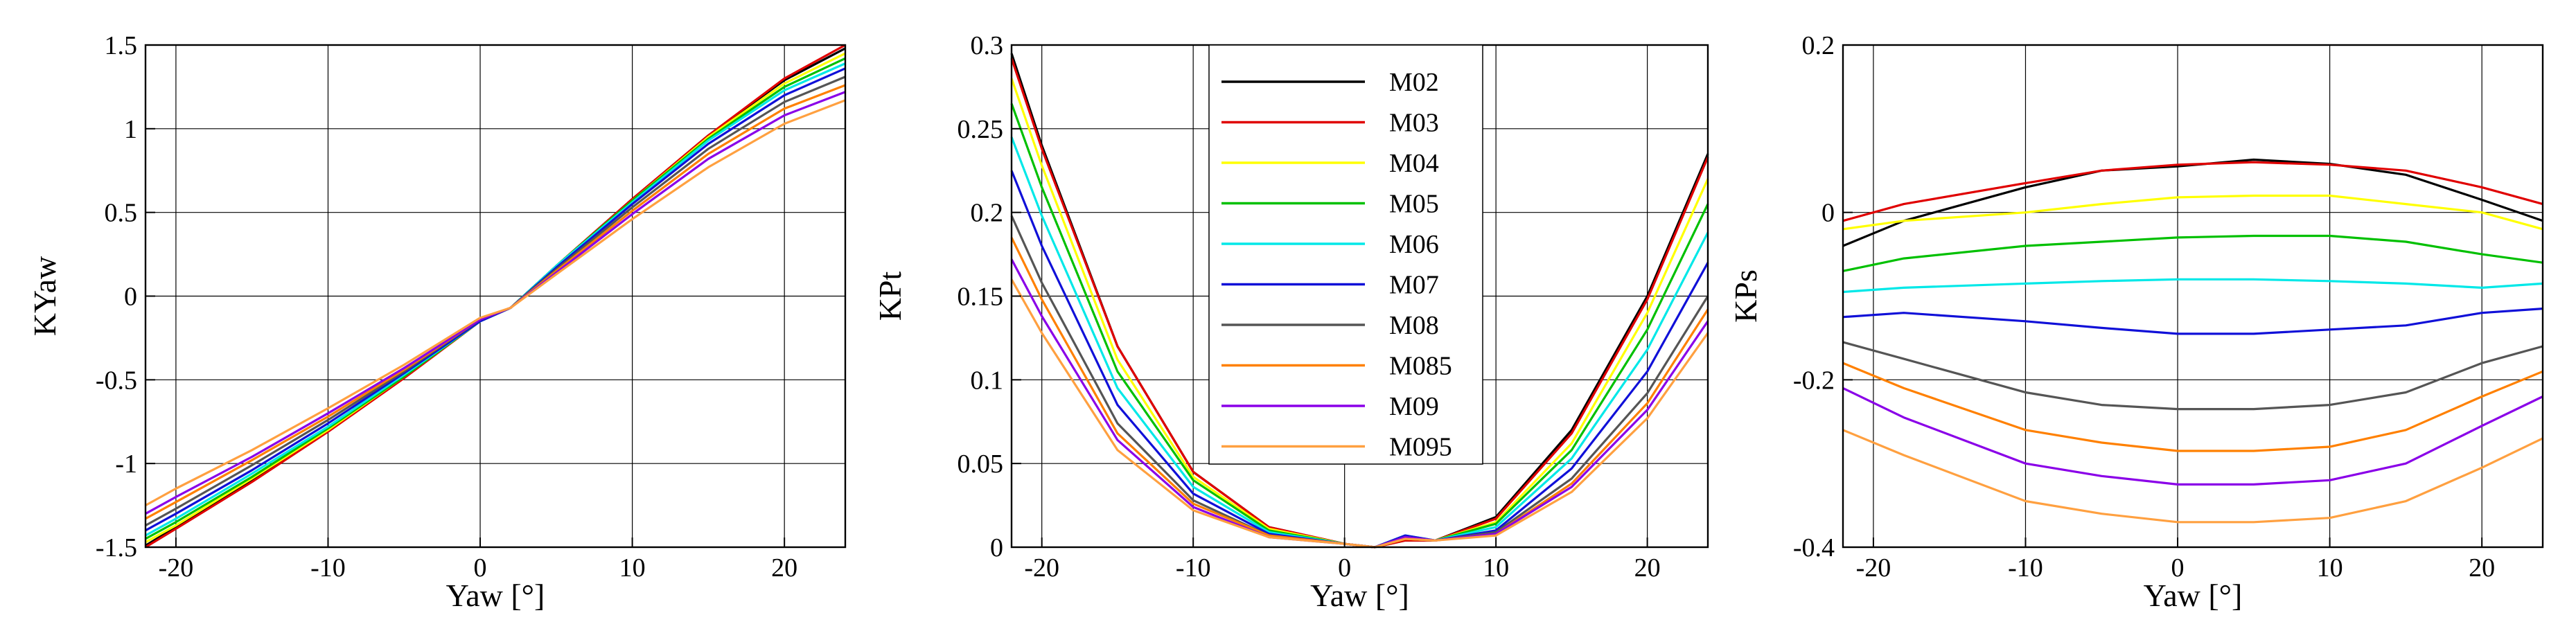 This screenshot has width=2576, height=631. I want to click on kyaw-x-tick-label: 10, so click(633, 568).